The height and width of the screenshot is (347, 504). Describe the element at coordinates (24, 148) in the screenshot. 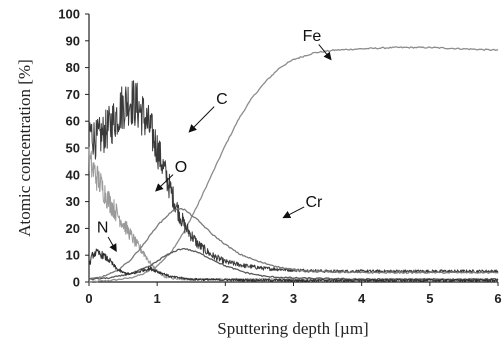

I see `y-axis-title: Atomic concentration [%]` at that location.